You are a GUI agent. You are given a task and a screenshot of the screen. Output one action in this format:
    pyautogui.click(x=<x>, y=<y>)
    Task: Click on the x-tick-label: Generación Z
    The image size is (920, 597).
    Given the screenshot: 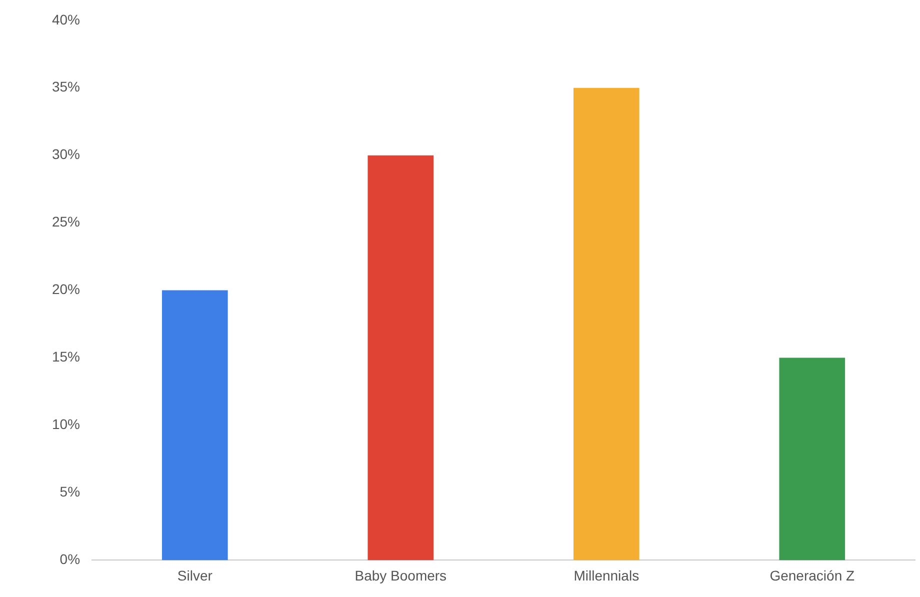 What is the action you would take?
    pyautogui.click(x=812, y=575)
    